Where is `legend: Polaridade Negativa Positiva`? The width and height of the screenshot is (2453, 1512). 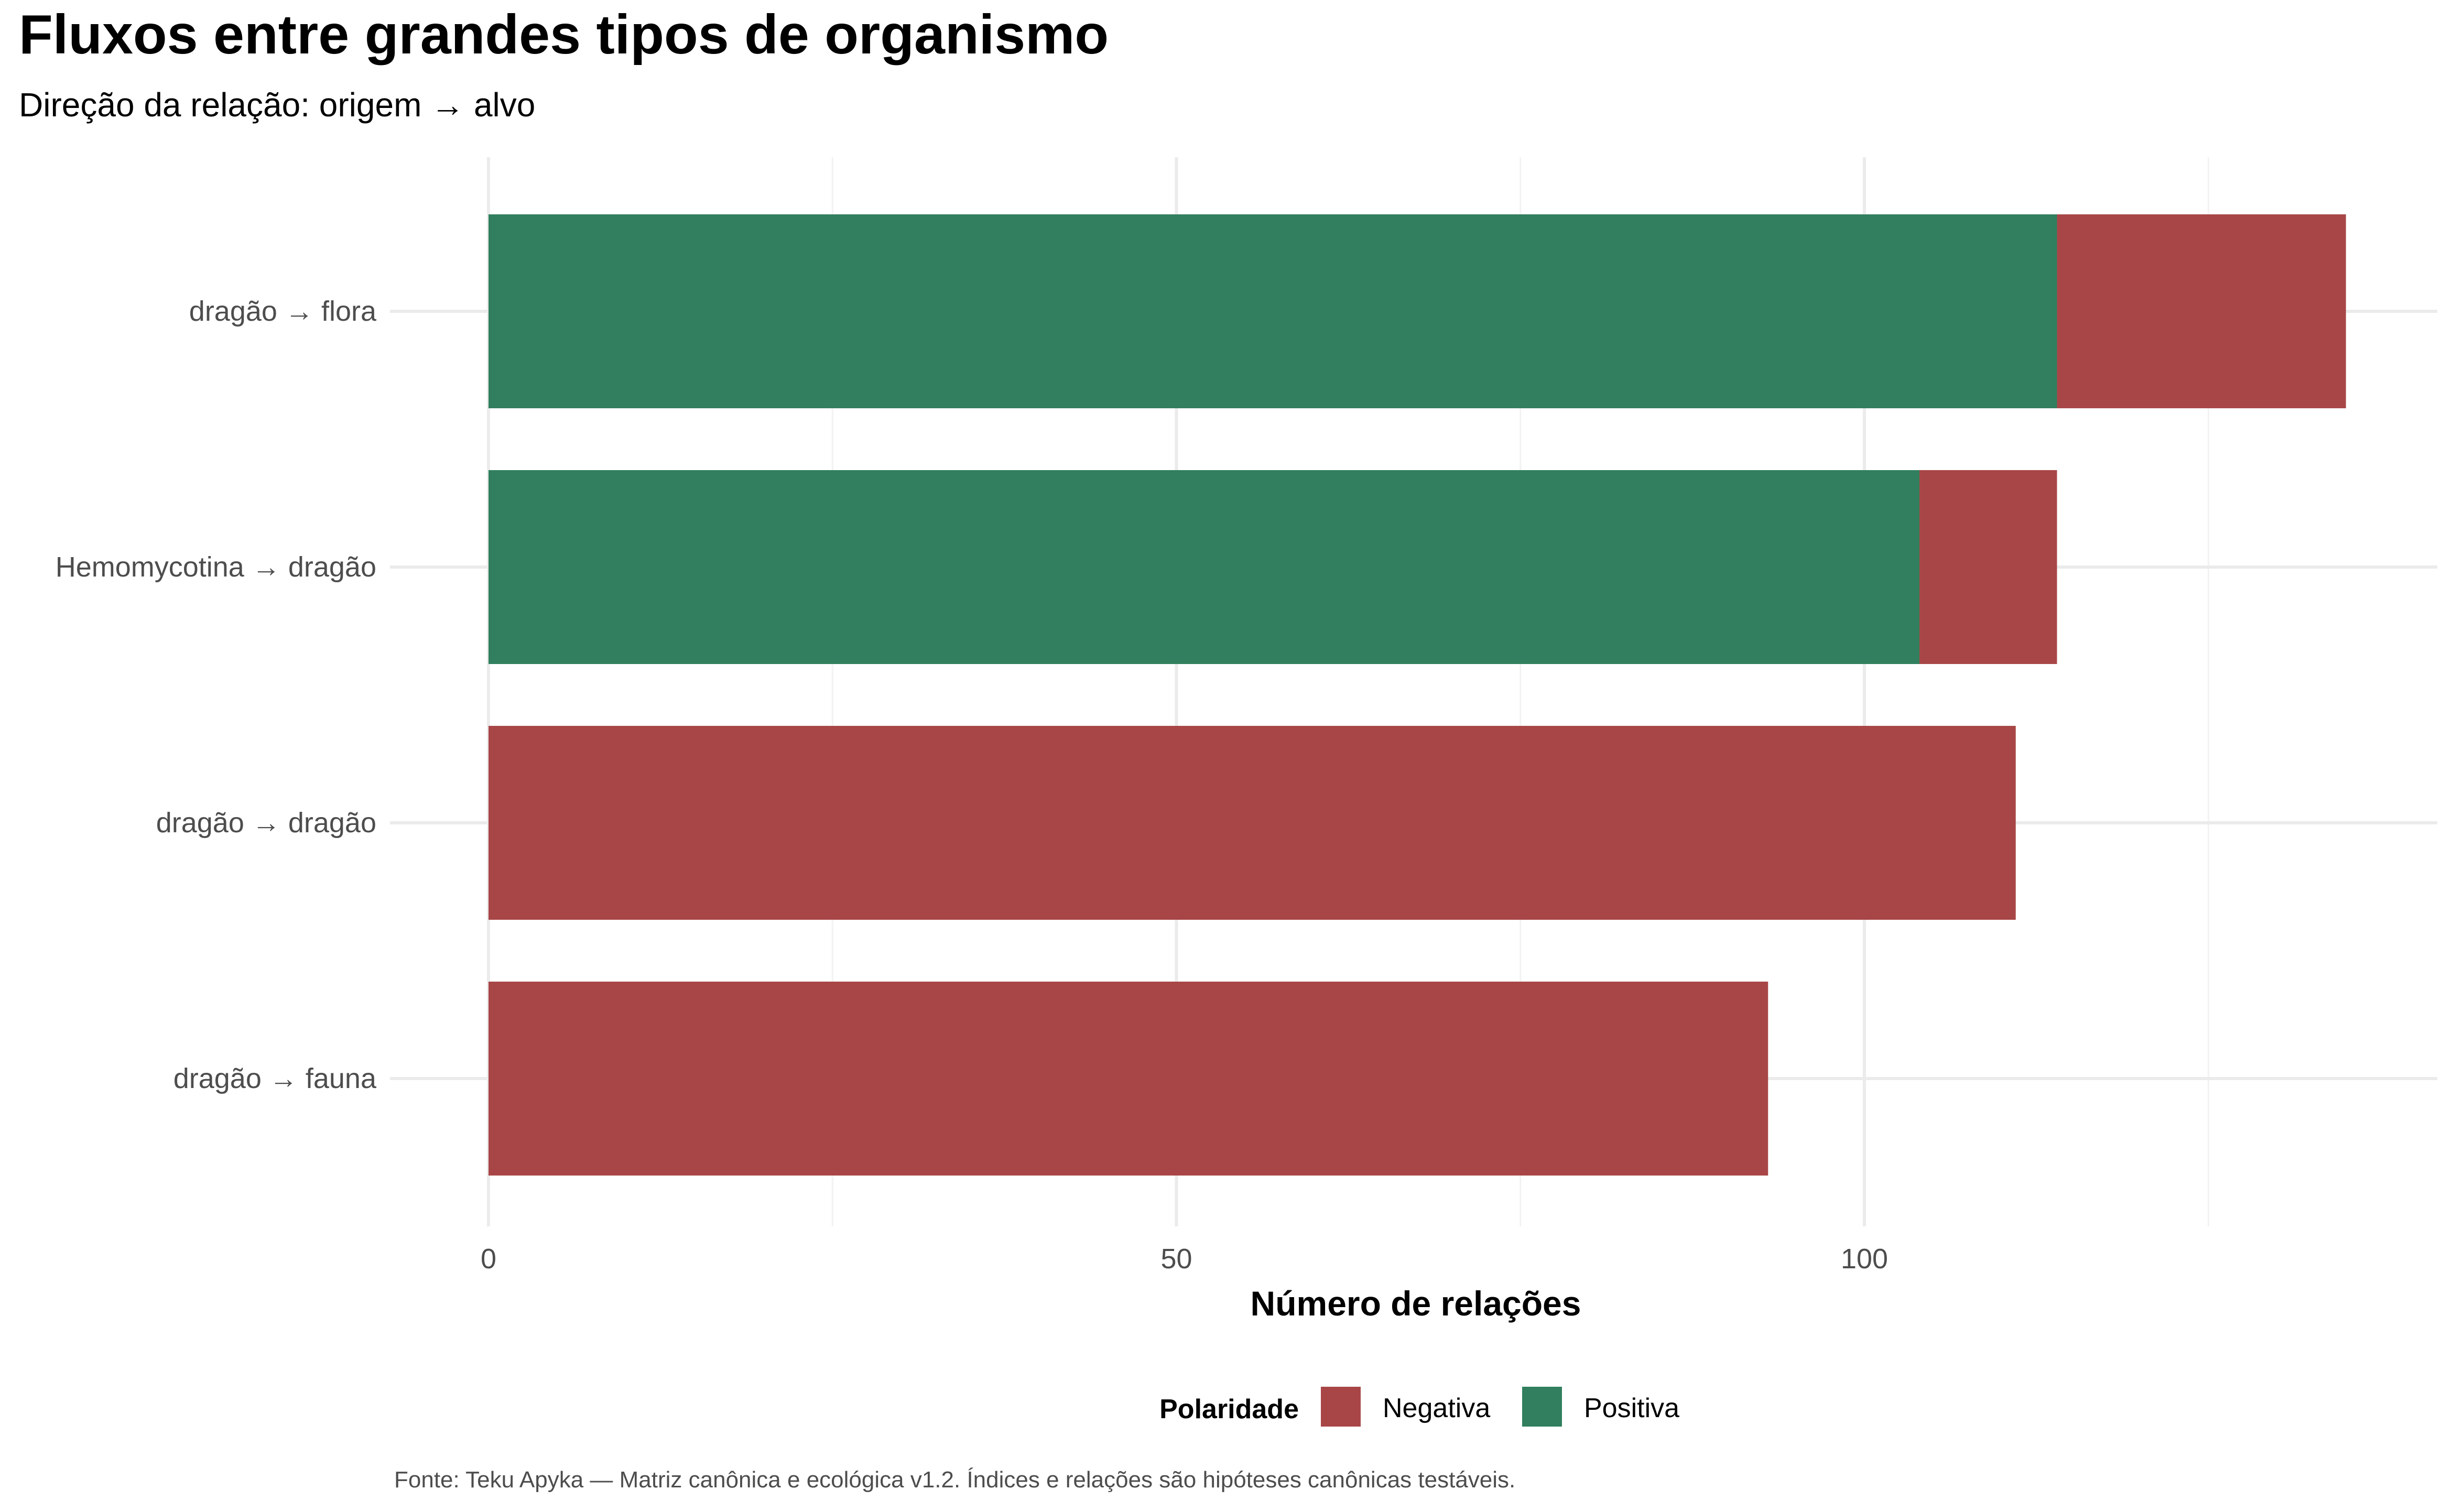
legend: Polaridade Negativa Positiva is located at coordinates (1419, 1407).